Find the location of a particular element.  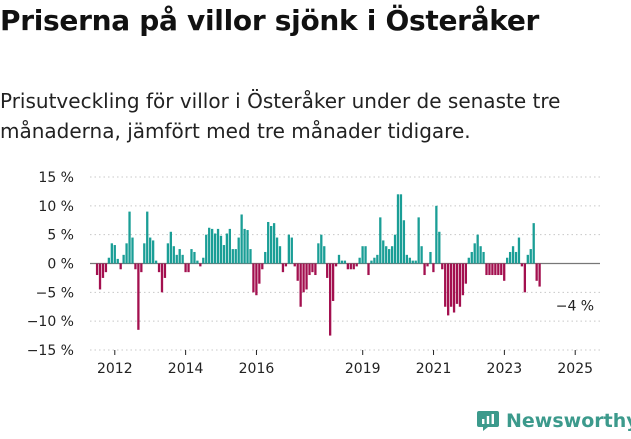

chart-title: Priserna på villor sjönk i Österåker is located at coordinates (270, 20).